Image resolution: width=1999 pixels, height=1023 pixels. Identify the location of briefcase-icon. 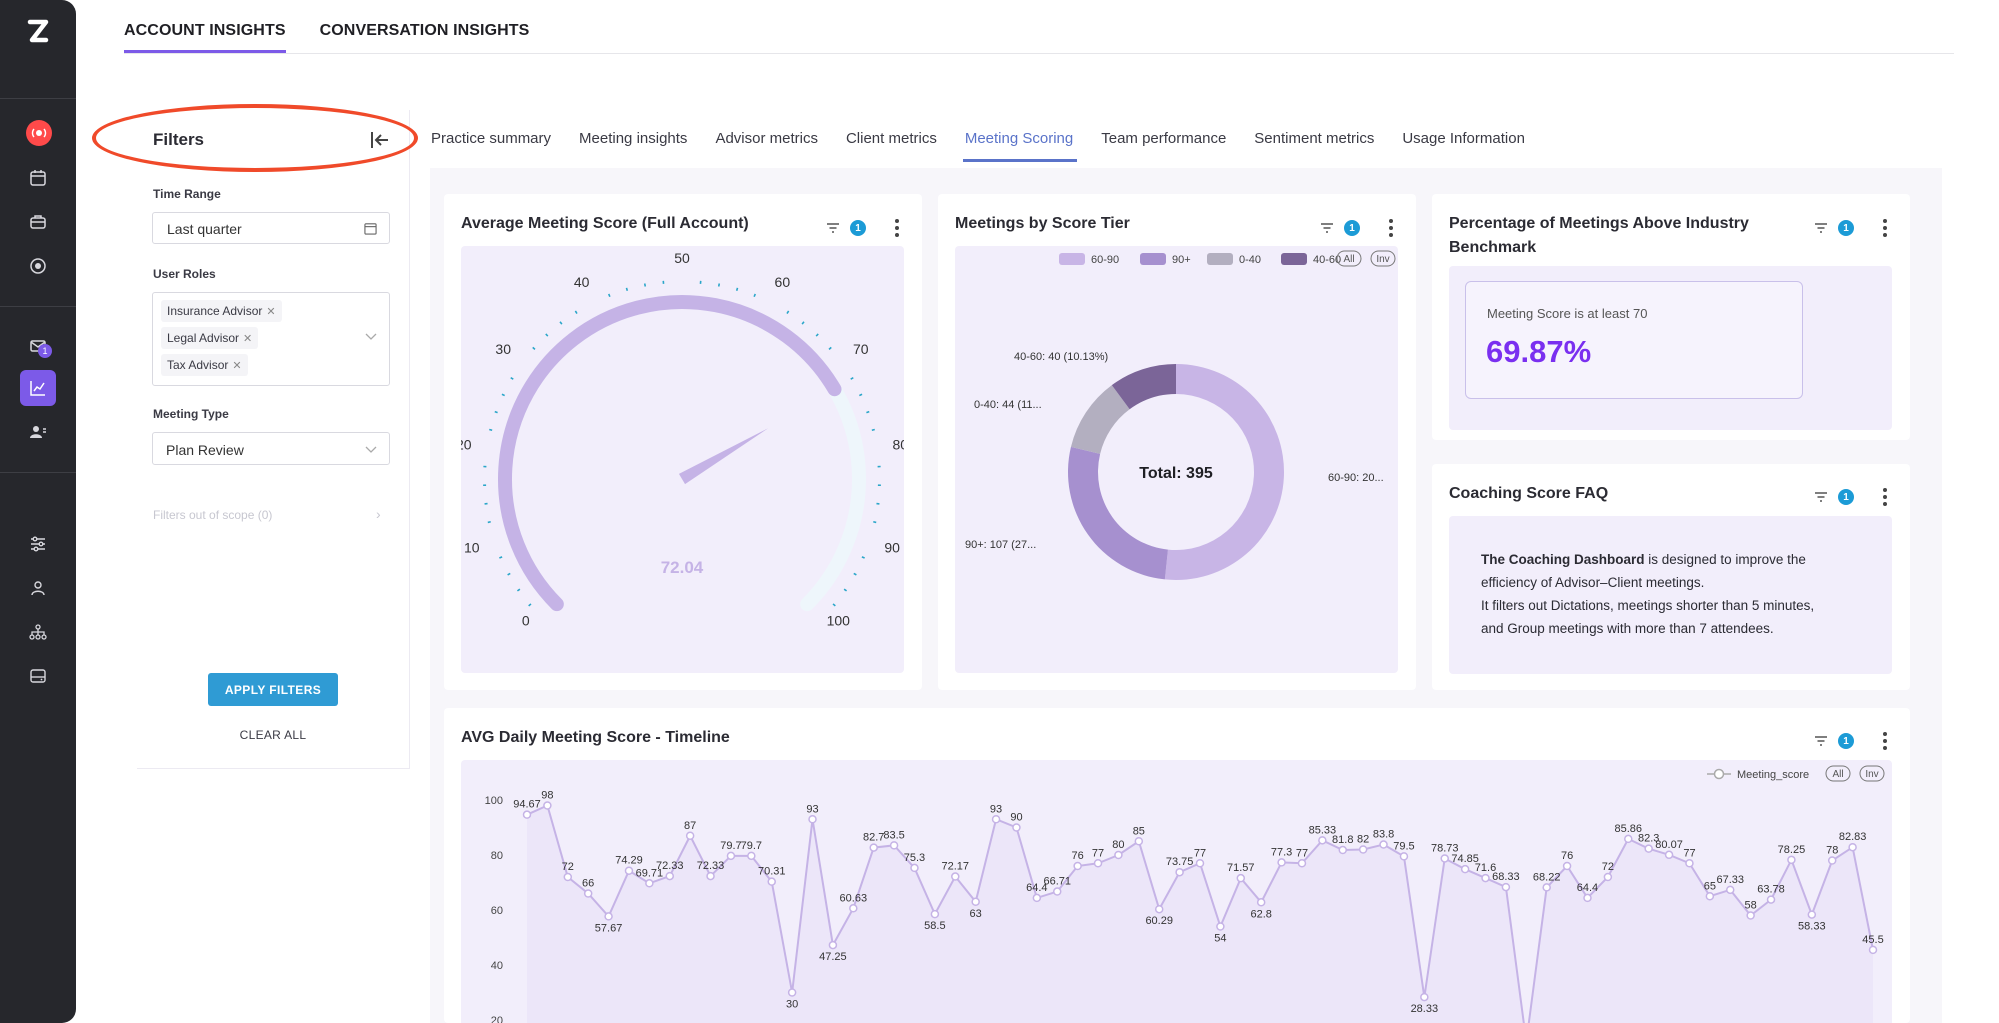
(38, 222).